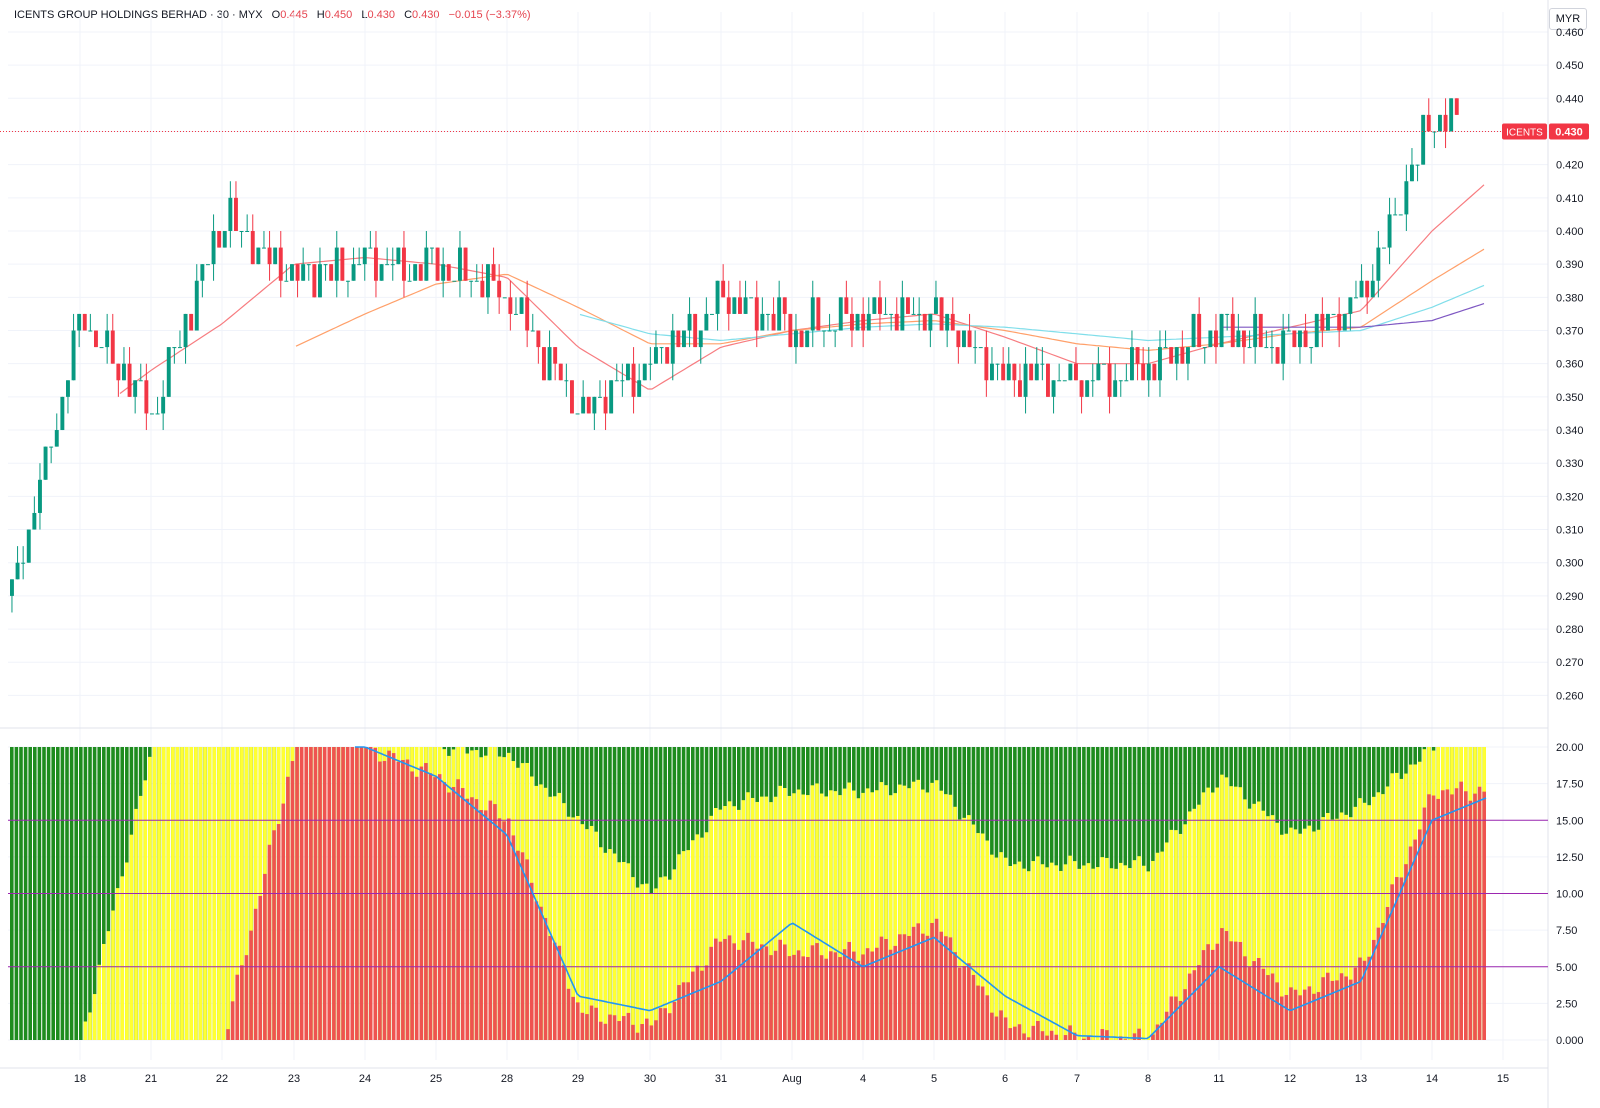 The width and height of the screenshot is (1600, 1108). What do you see at coordinates (507, 1079) in the screenshot?
I see `time-tick-label: 28` at bounding box center [507, 1079].